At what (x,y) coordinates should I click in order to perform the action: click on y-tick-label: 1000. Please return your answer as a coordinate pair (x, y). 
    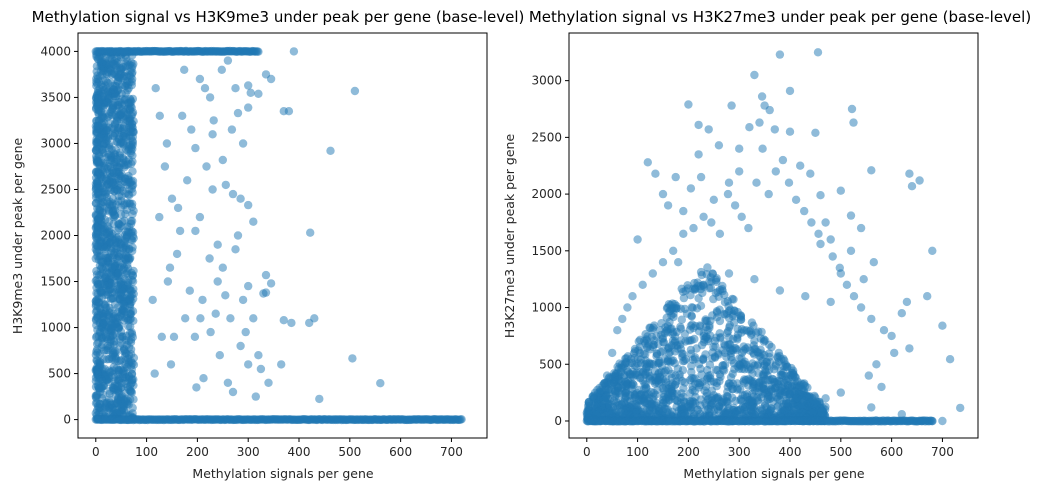
    Looking at the image, I should click on (55, 328).